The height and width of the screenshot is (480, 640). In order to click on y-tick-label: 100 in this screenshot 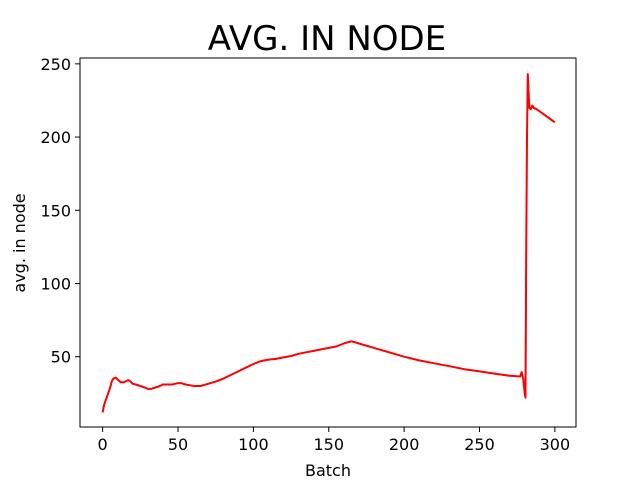, I will do `click(55, 284)`.